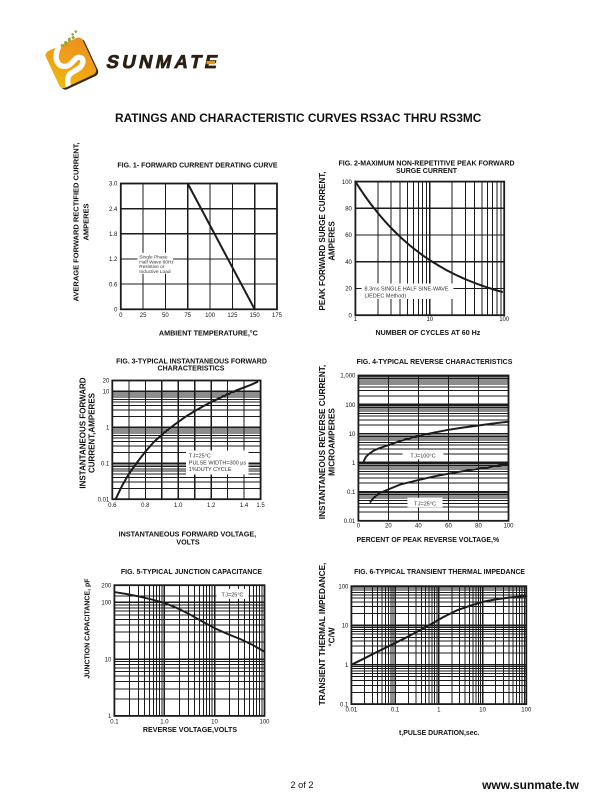 The width and height of the screenshot is (610, 810). I want to click on svg-text: 150, so click(255, 316).